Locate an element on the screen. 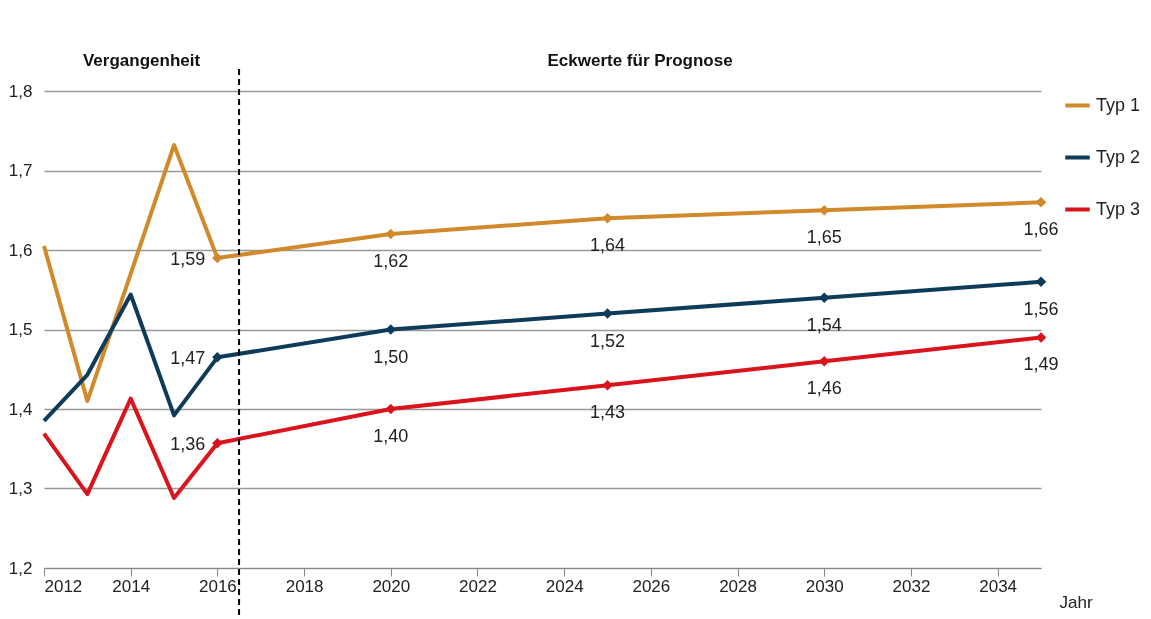  data-label: 1,66 is located at coordinates (1041, 229).